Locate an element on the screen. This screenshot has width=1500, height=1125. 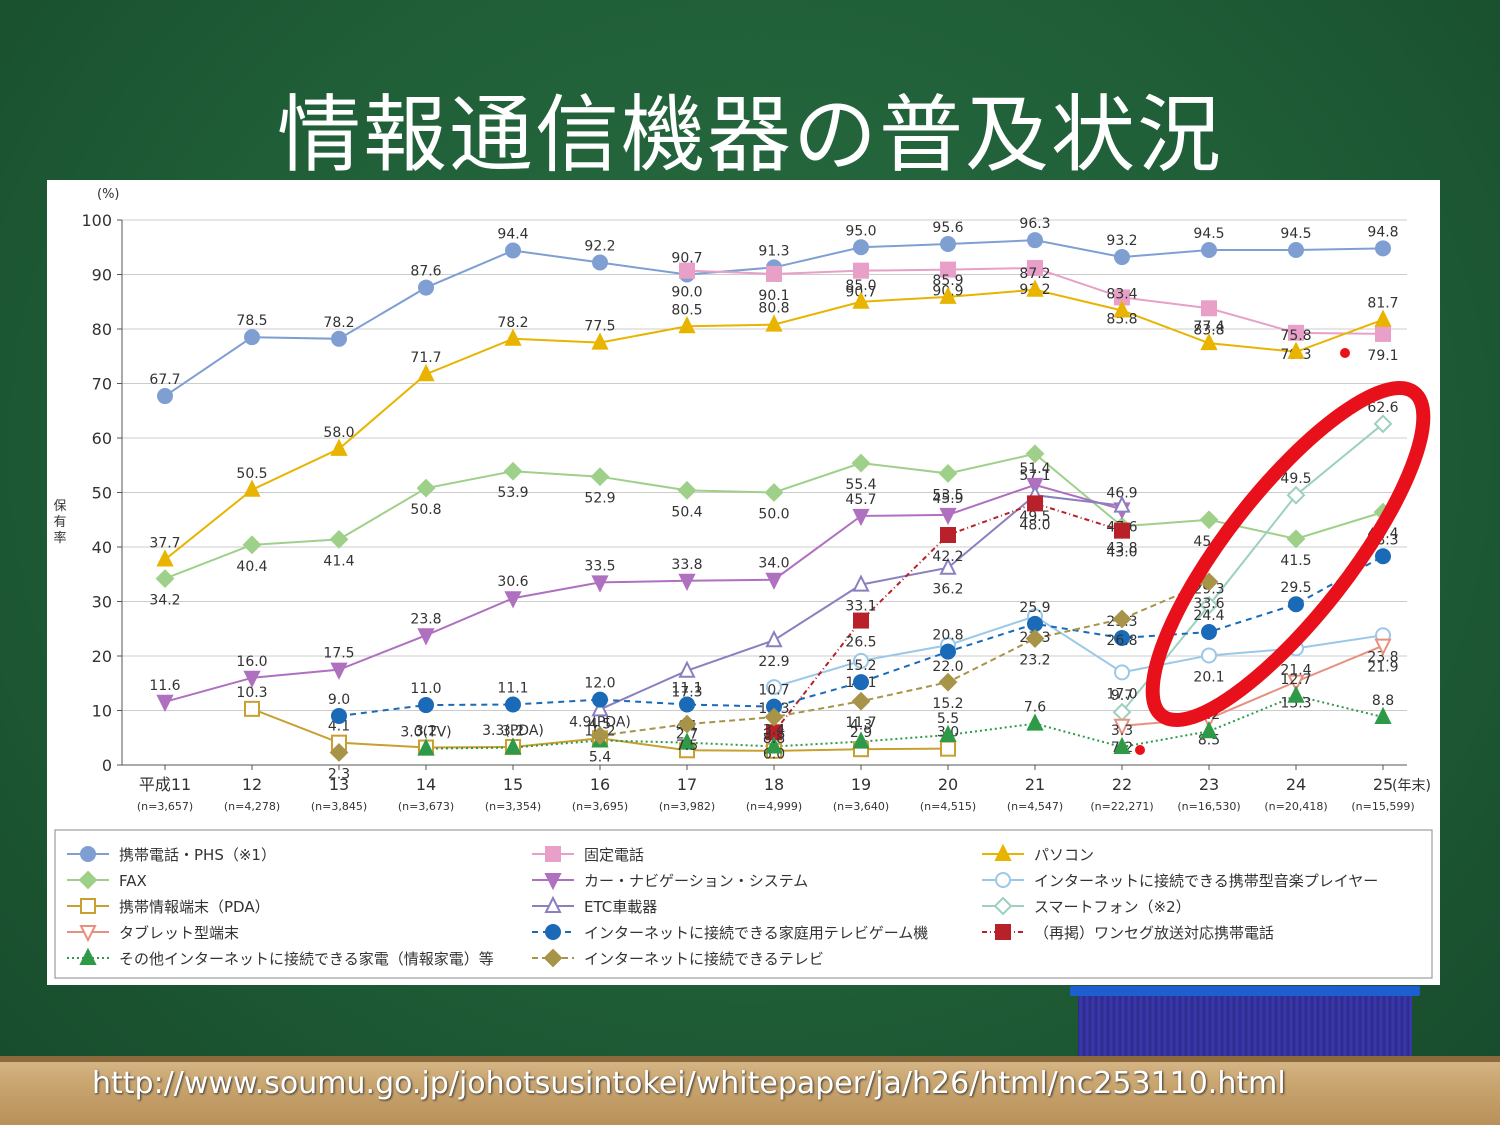
highlight-ellipse is located at coordinates (1288, 554).